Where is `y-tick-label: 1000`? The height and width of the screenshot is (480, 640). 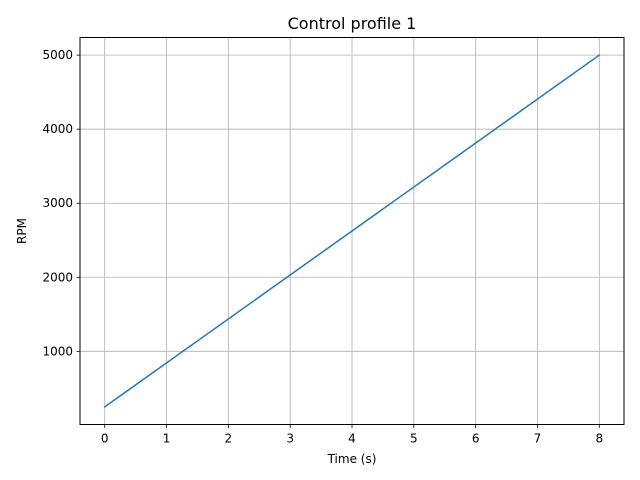
y-tick-label: 1000 is located at coordinates (57, 351).